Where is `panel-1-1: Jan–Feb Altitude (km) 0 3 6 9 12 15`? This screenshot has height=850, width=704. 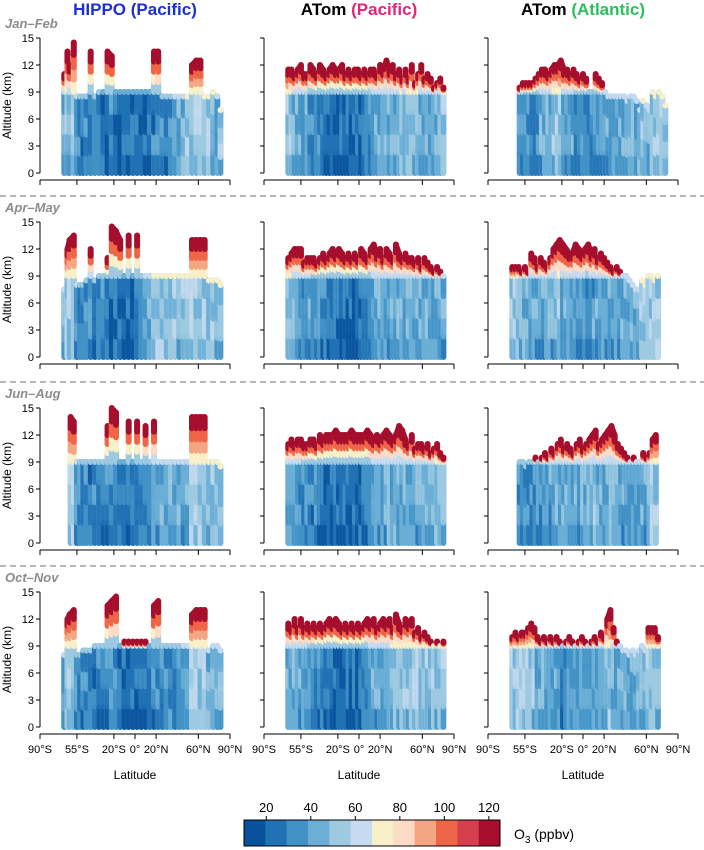 panel-1-1: Jan–Feb Altitude (km) 0 3 6 9 12 15 is located at coordinates (115, 100).